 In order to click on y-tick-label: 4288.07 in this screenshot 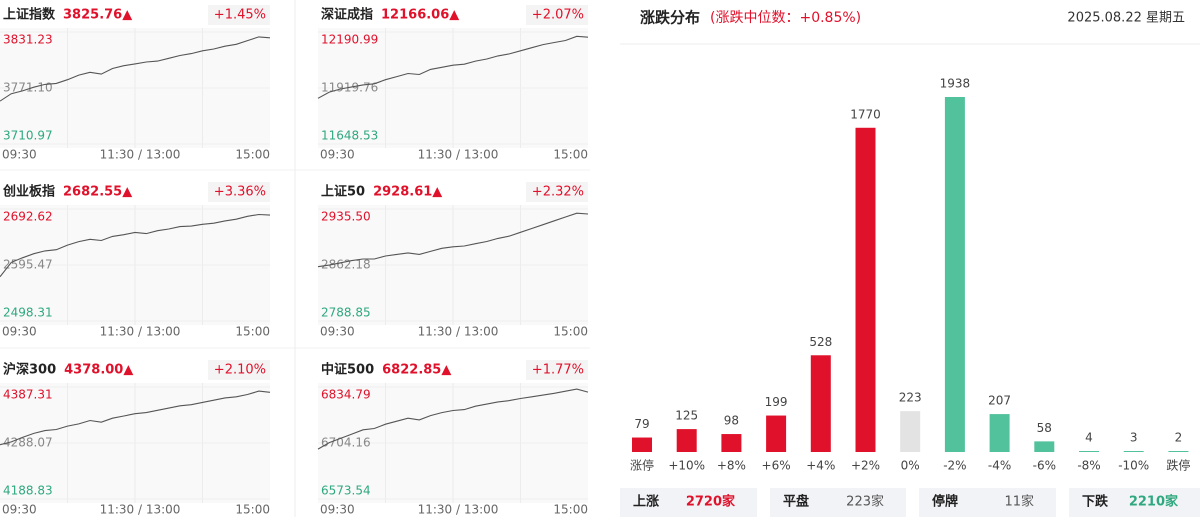, I will do `click(28, 443)`.